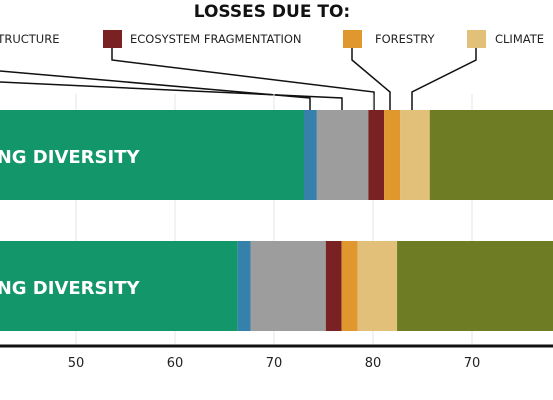 The height and width of the screenshot is (400, 553). What do you see at coordinates (29, 39) in the screenshot?
I see `legend-label-structure: STRUCTURE` at bounding box center [29, 39].